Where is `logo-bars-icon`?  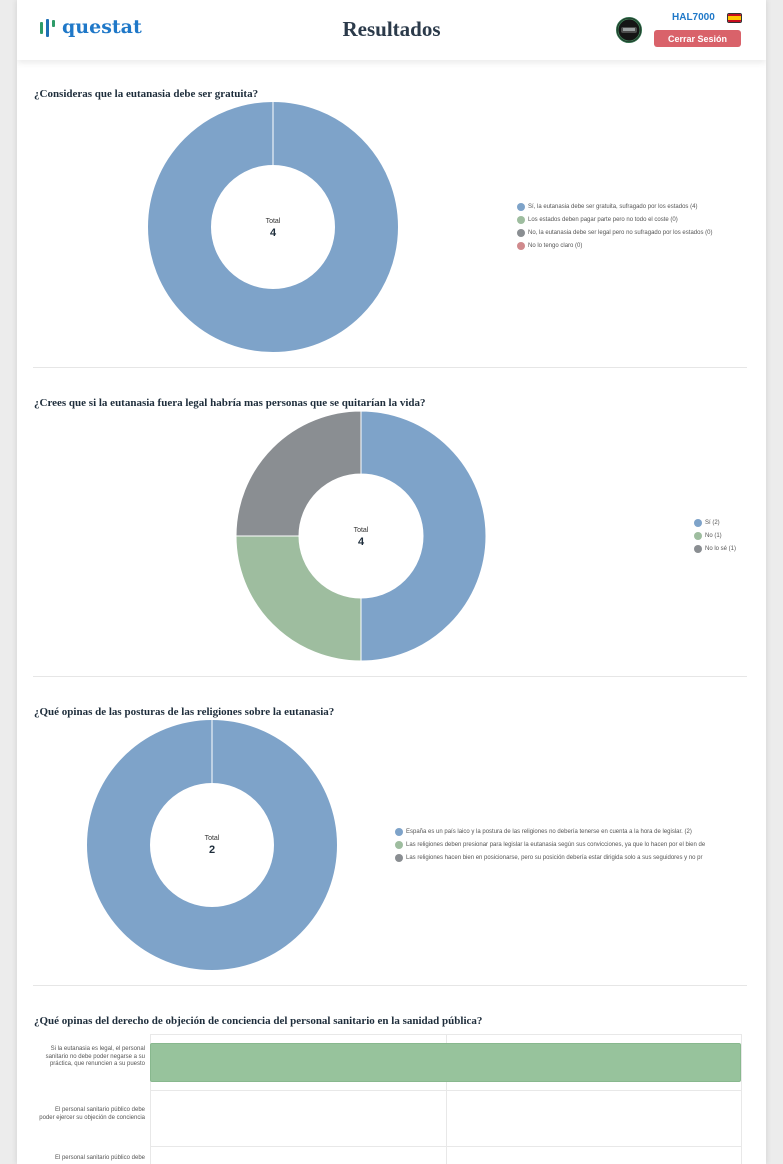
logo-bars-icon is located at coordinates (50, 28).